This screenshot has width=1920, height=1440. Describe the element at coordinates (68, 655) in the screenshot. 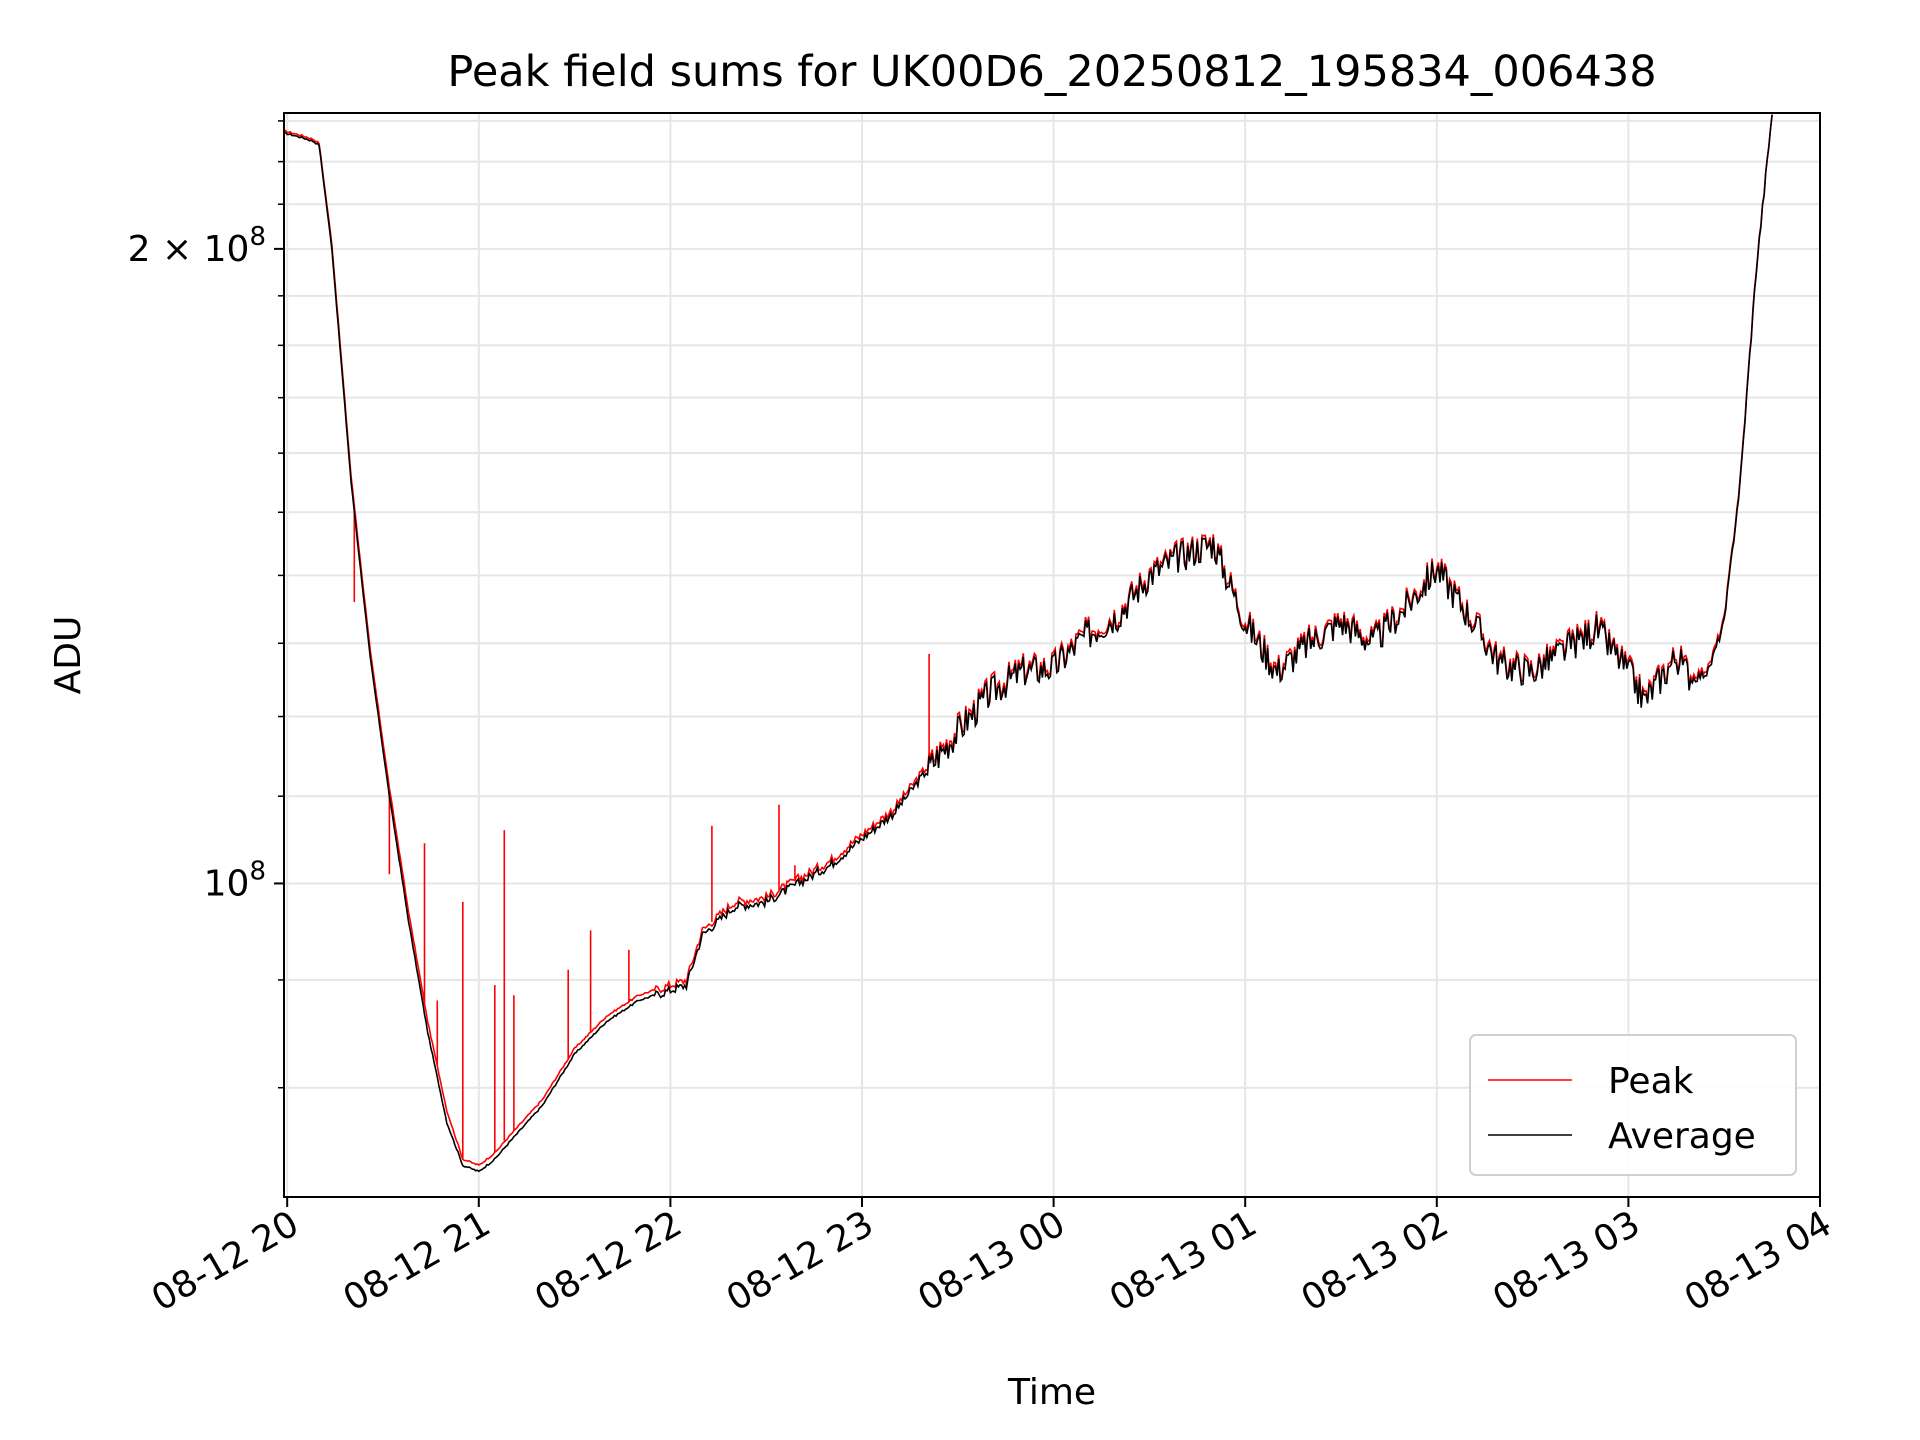

I see `y-axis-label: ADU` at that location.